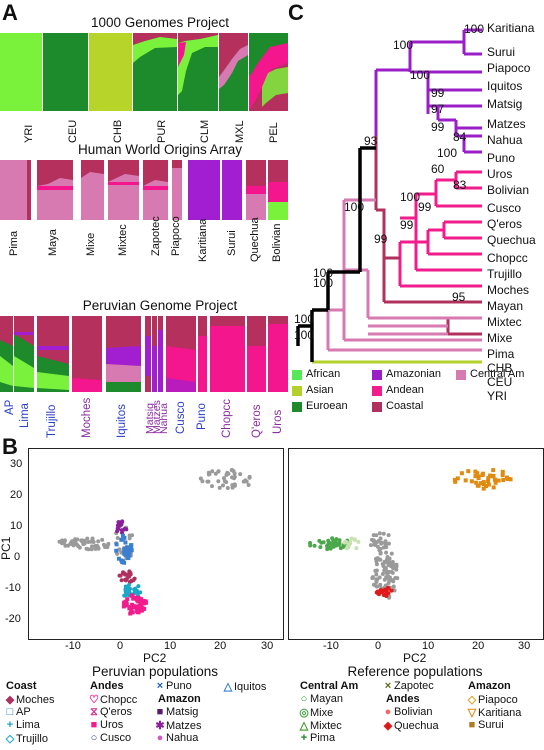 The height and width of the screenshot is (750, 544). What do you see at coordinates (13, 619) in the screenshot?
I see `ytick-m20: -20` at bounding box center [13, 619].